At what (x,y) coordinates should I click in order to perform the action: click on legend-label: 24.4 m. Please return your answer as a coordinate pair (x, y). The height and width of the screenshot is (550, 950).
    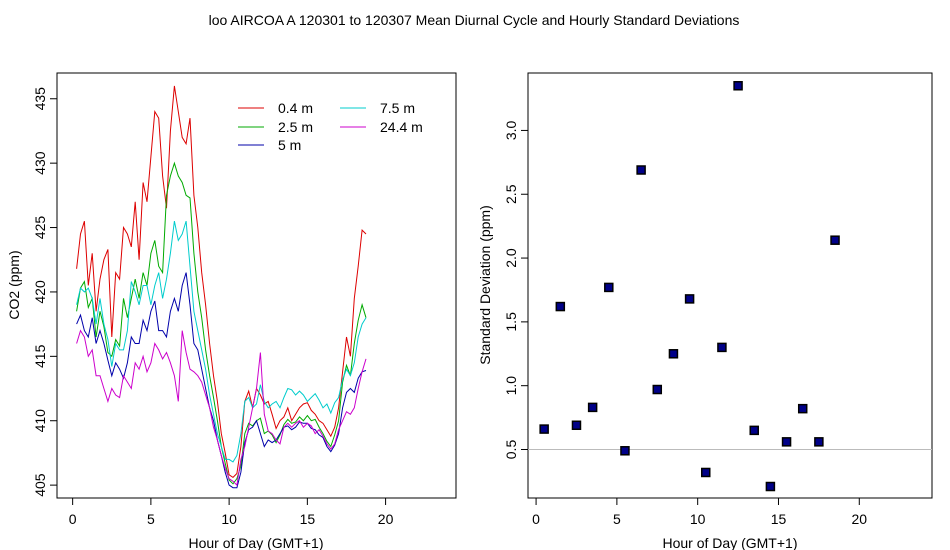
    Looking at the image, I should click on (401, 127).